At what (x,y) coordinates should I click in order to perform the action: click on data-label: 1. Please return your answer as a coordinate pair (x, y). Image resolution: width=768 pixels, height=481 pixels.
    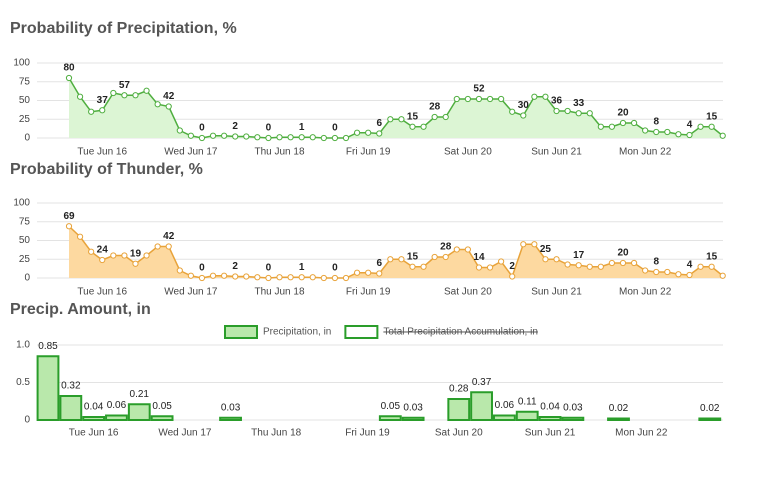
    Looking at the image, I should click on (302, 267).